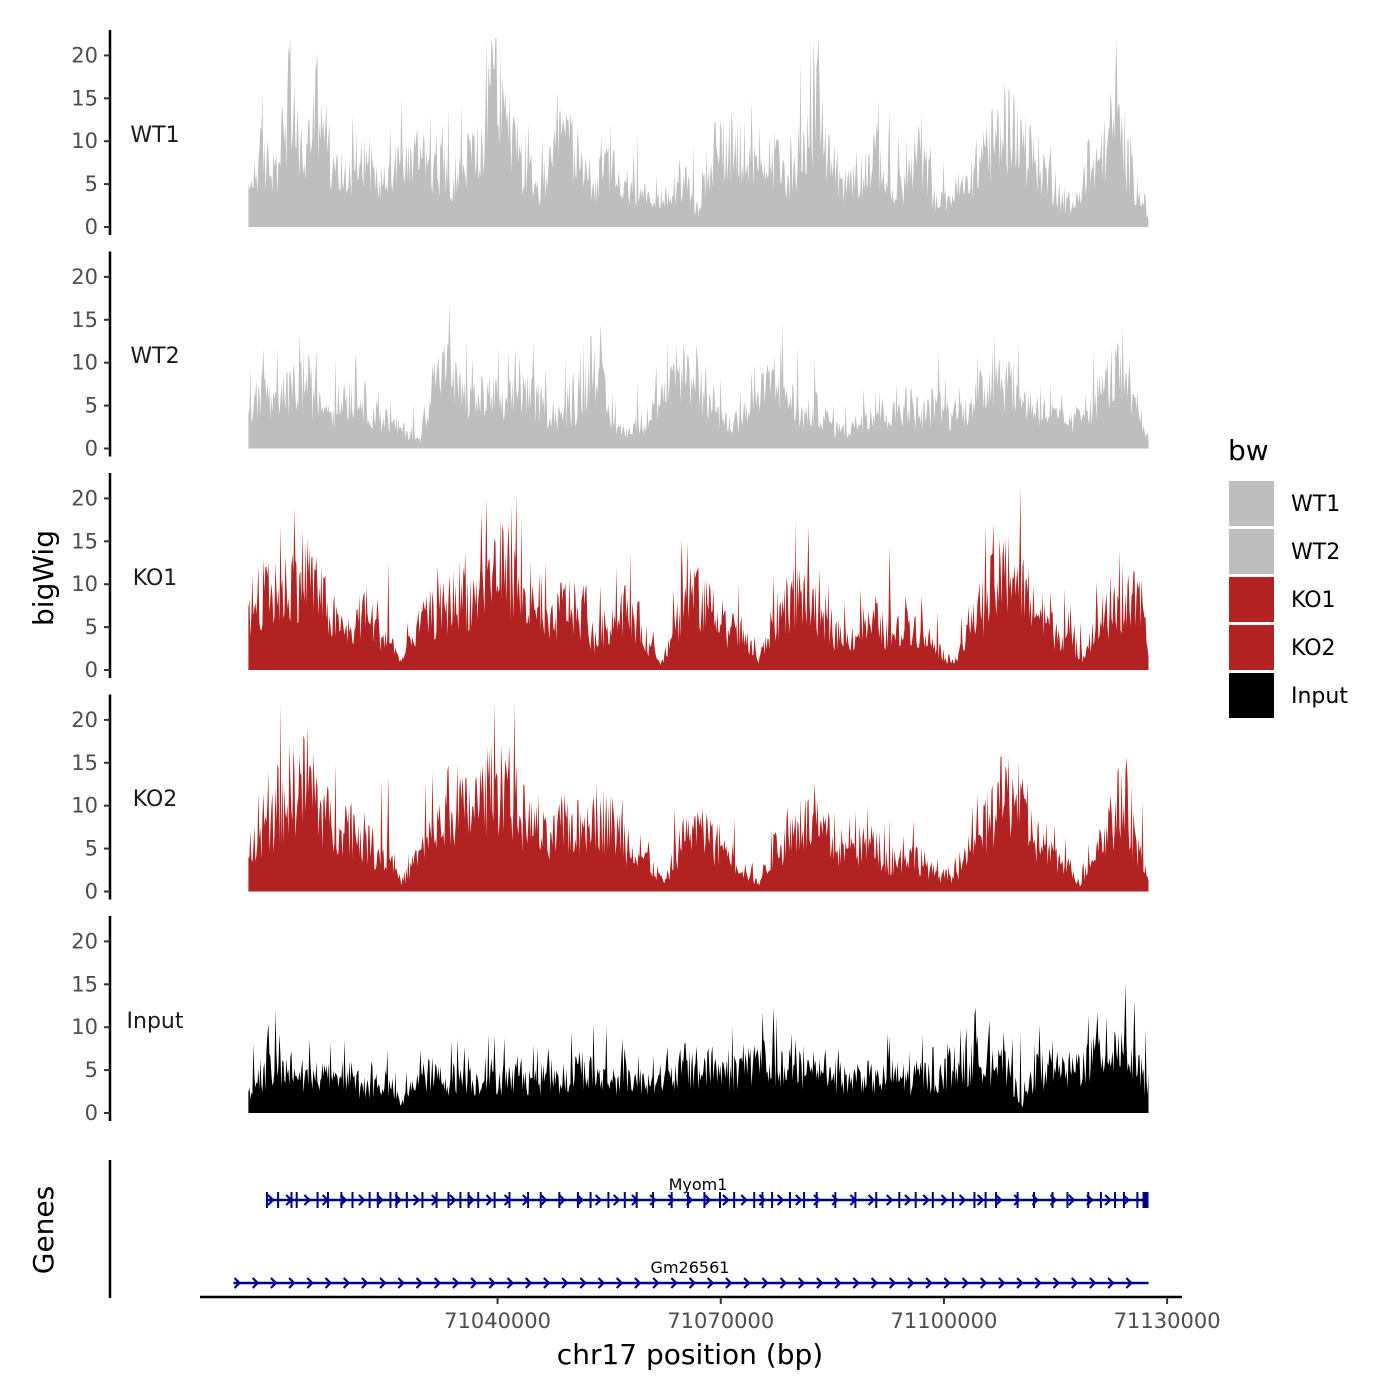  What do you see at coordinates (698, 375) in the screenshot?
I see `coverage-area-wt2` at bounding box center [698, 375].